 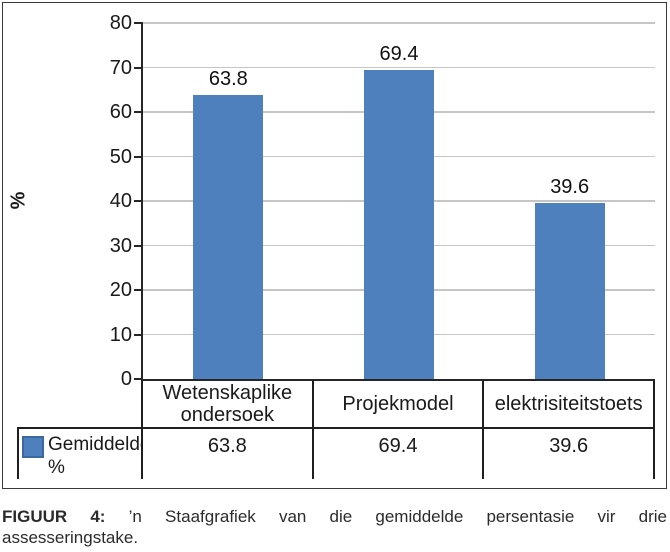 What do you see at coordinates (228, 79) in the screenshot?
I see `bar-value-label: 63.8` at bounding box center [228, 79].